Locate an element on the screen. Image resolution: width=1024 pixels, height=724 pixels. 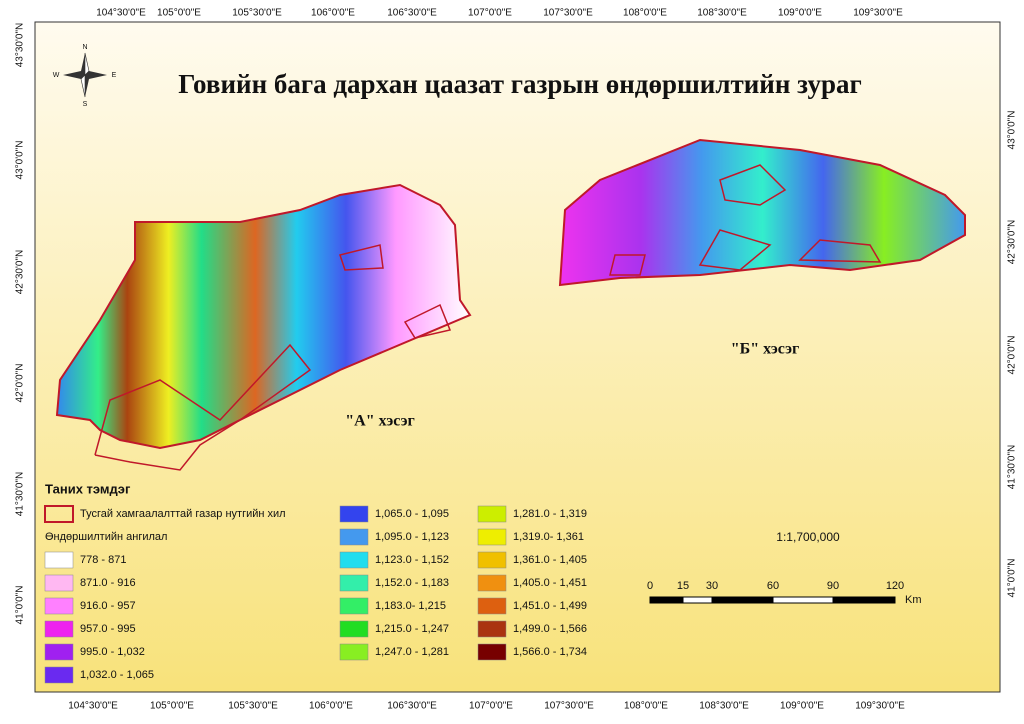
legend-label: 1,499.0 - 1,566 is located at coordinates (550, 629).